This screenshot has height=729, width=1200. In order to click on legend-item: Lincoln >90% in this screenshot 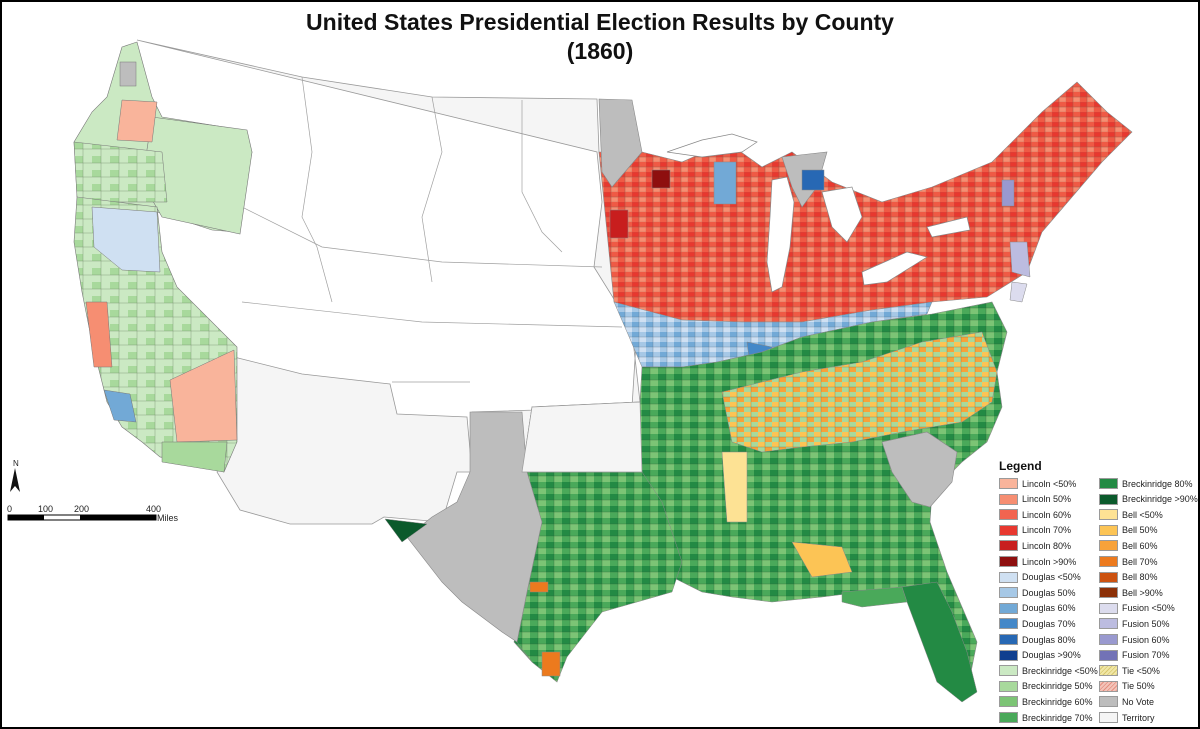, I will do `click(1037, 561)`.